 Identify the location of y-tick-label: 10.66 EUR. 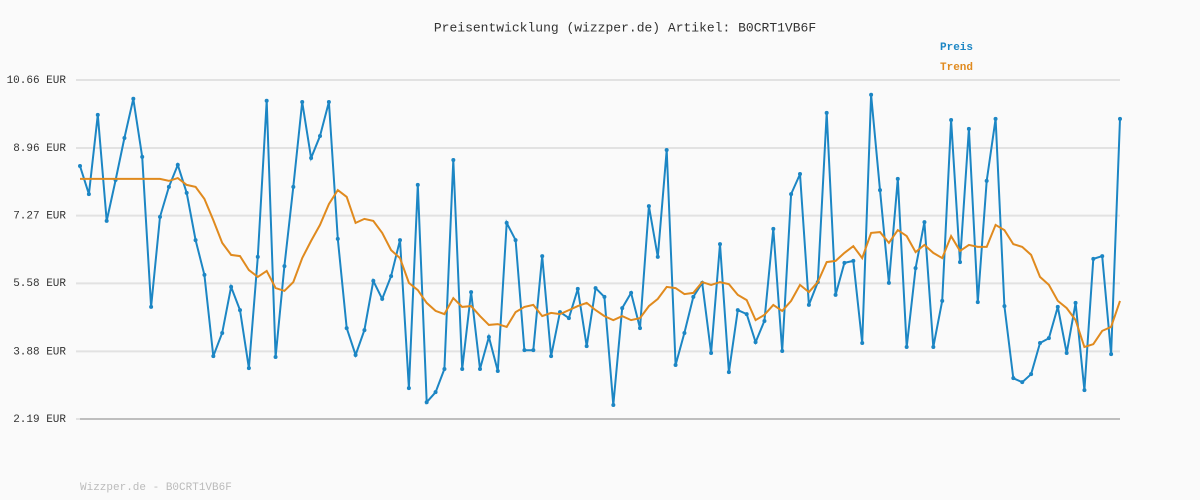
(37, 81).